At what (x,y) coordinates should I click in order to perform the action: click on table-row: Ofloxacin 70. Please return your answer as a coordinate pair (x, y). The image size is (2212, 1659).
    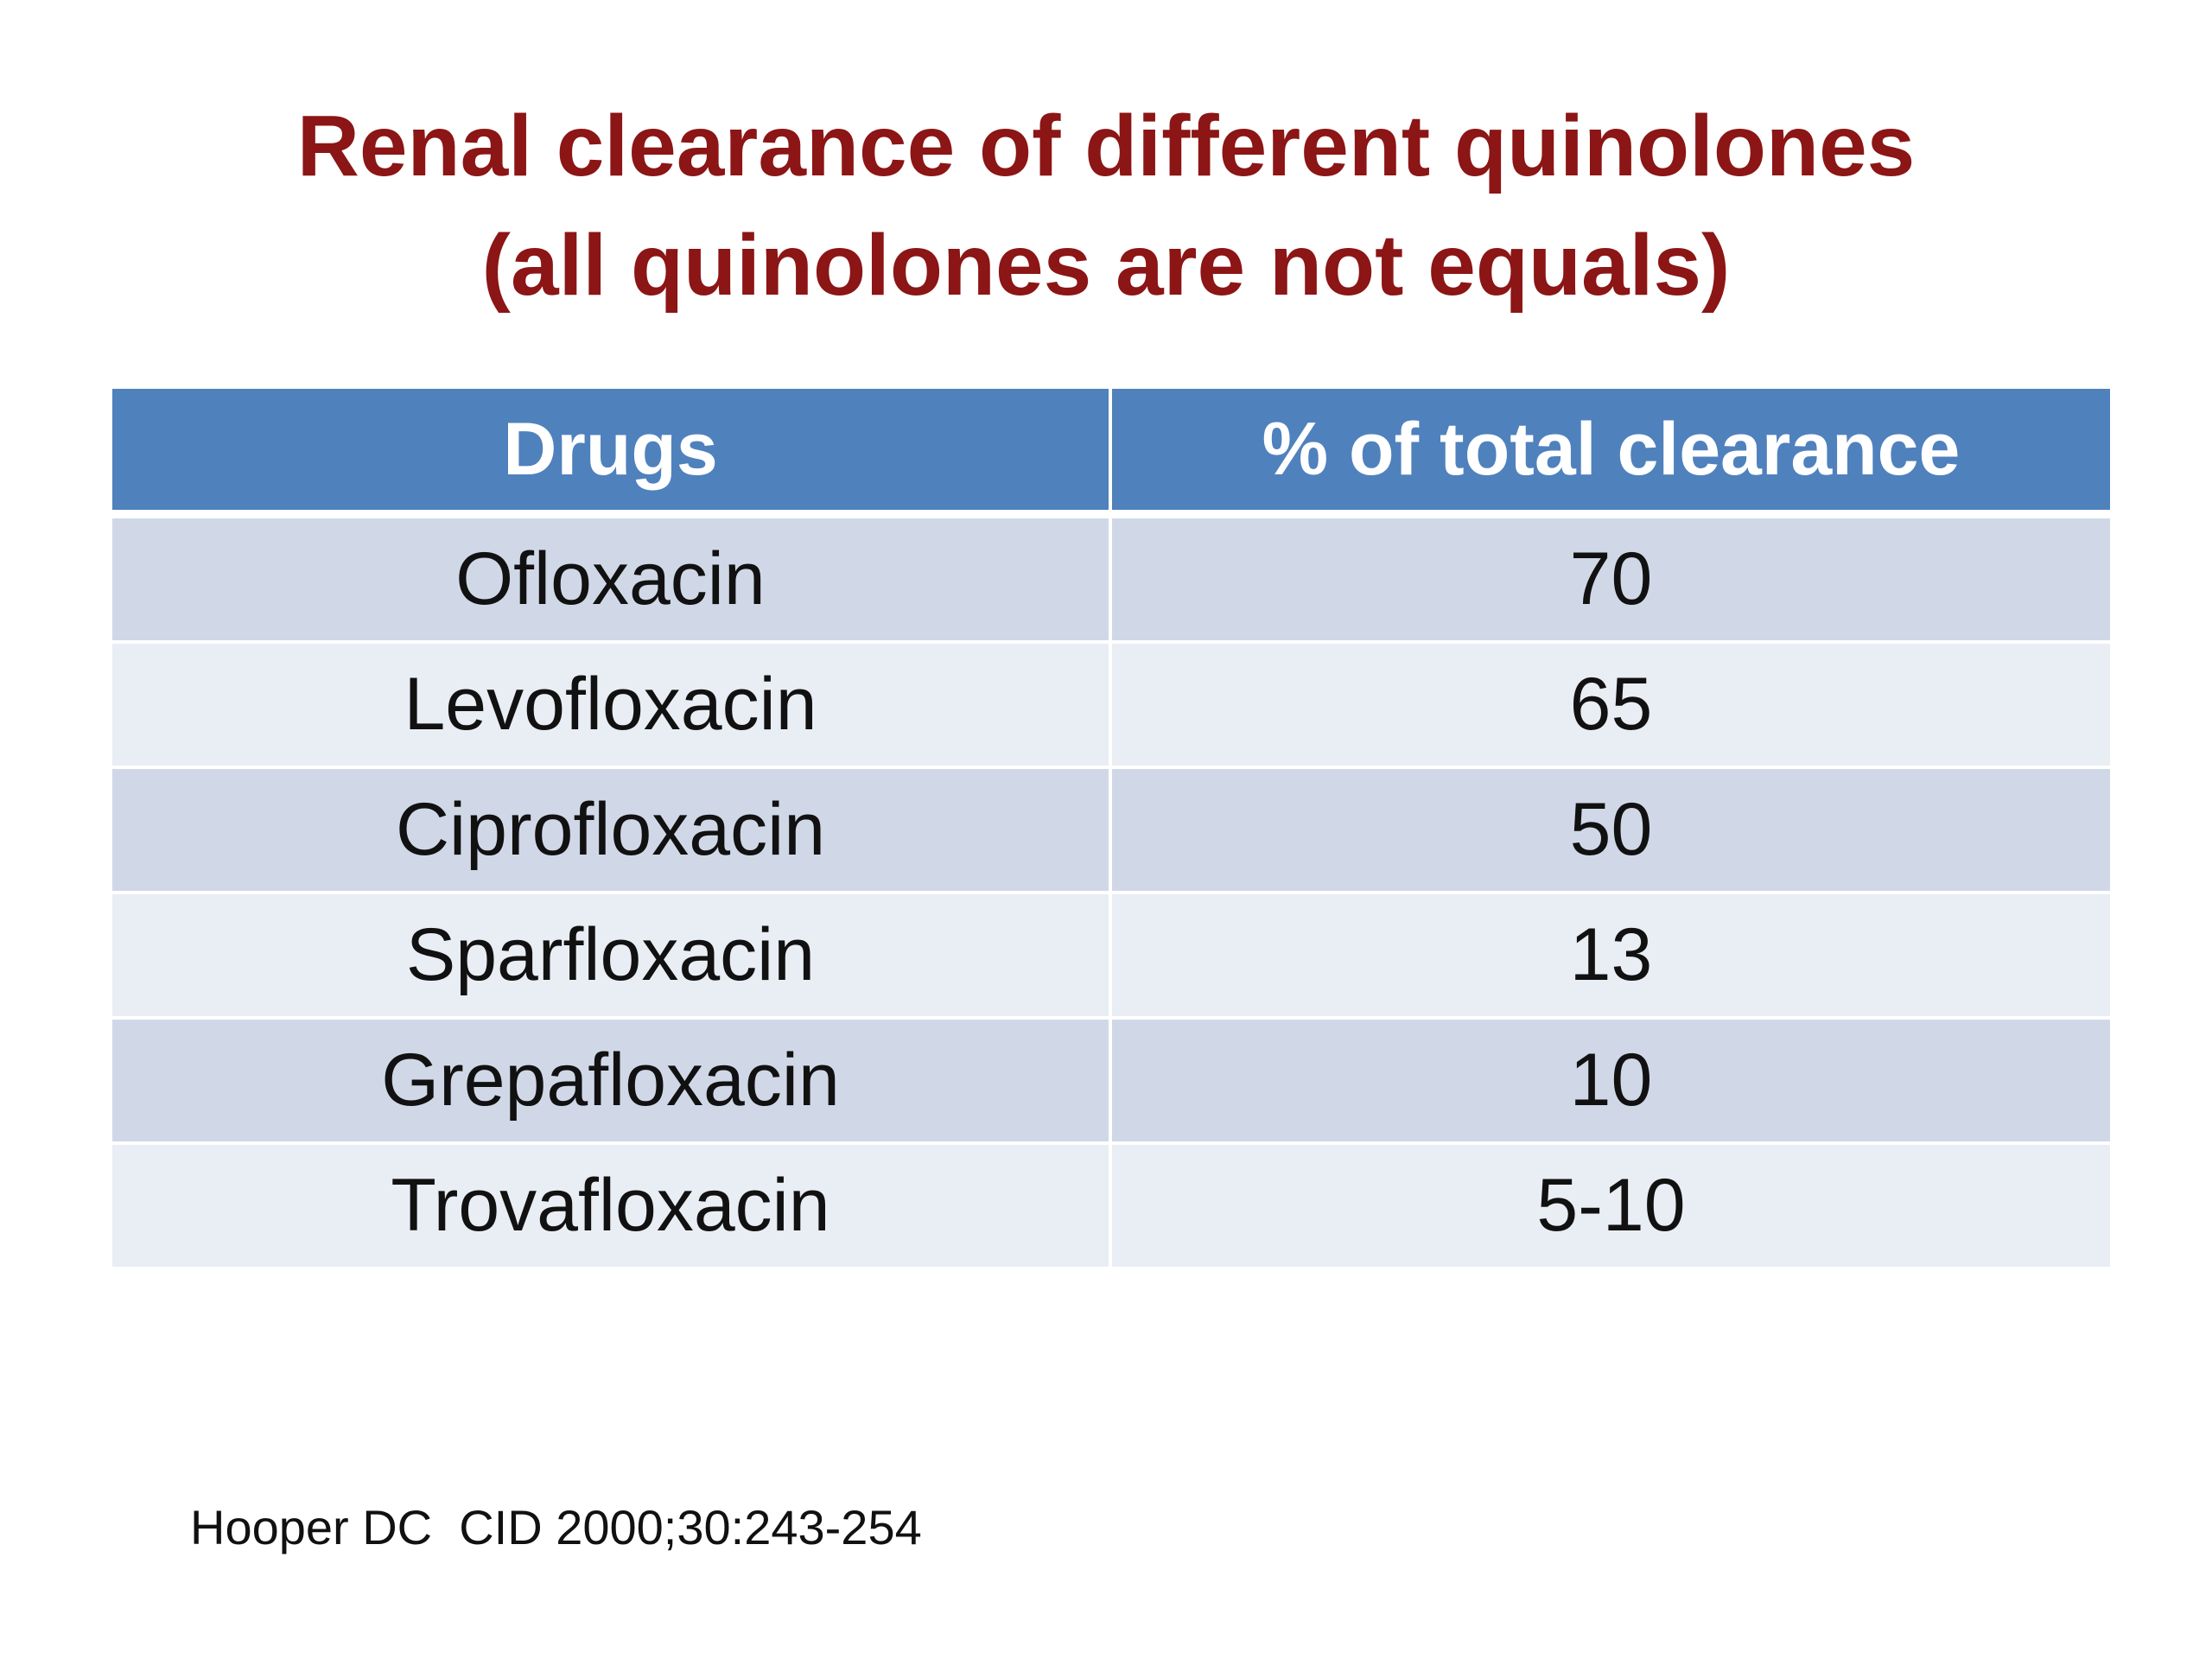
    Looking at the image, I should click on (1111, 577).